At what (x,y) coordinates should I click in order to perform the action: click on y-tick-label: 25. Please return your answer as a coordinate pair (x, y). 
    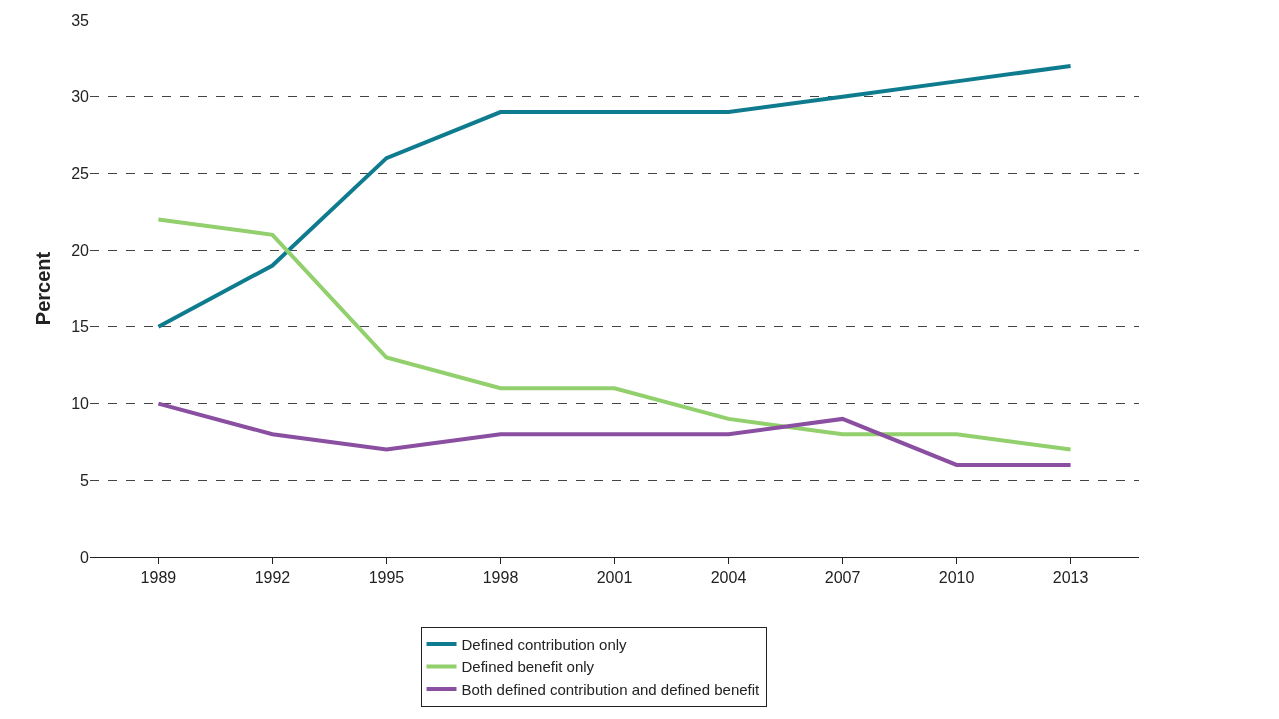
    Looking at the image, I should click on (80, 174).